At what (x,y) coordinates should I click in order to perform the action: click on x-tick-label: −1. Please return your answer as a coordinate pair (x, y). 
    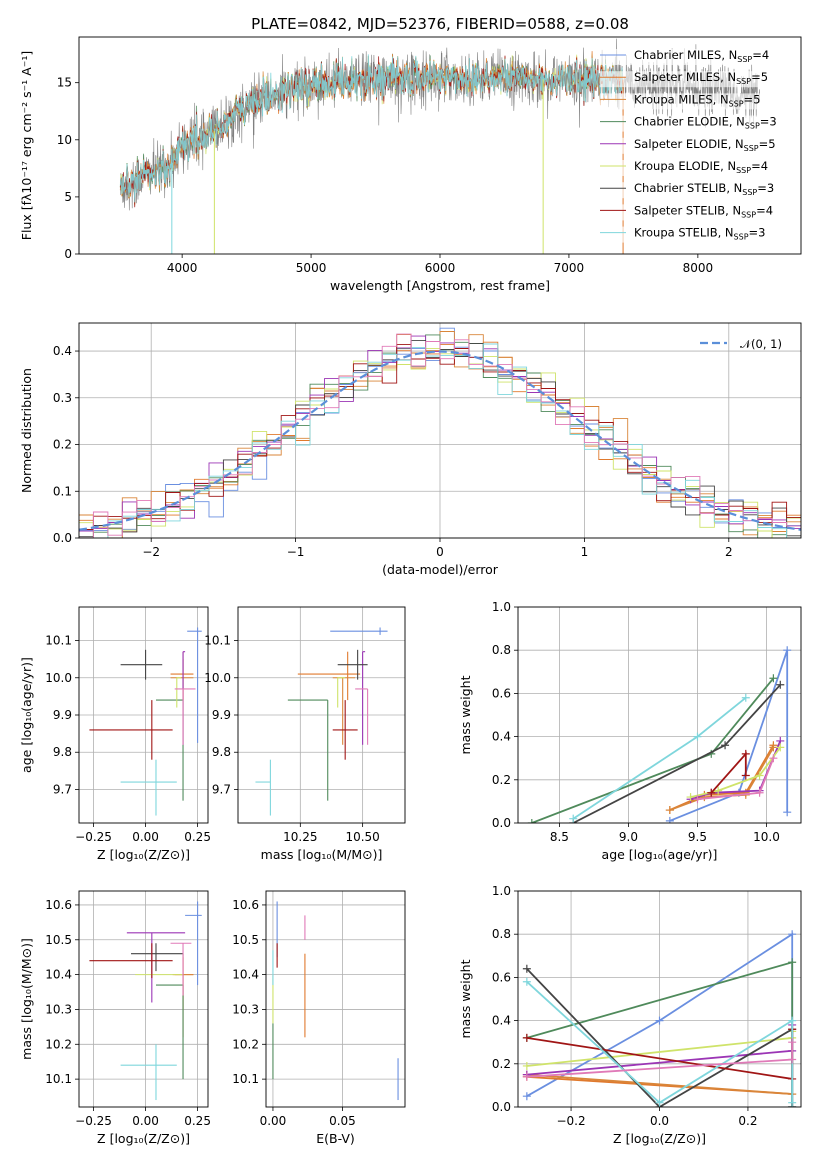
    Looking at the image, I should click on (296, 552).